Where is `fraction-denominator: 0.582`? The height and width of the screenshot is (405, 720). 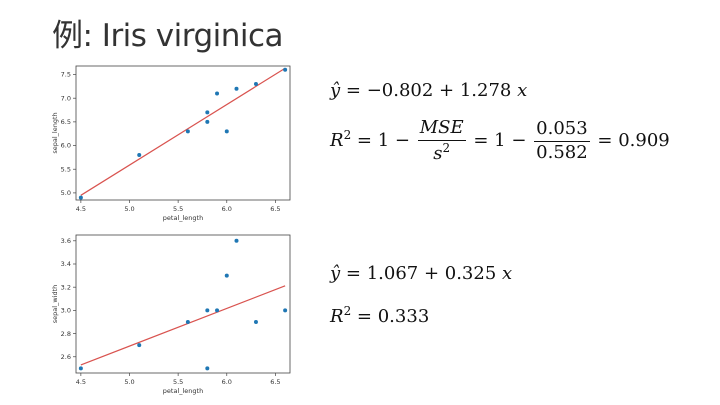
fraction-denominator: 0.582 is located at coordinates (562, 152).